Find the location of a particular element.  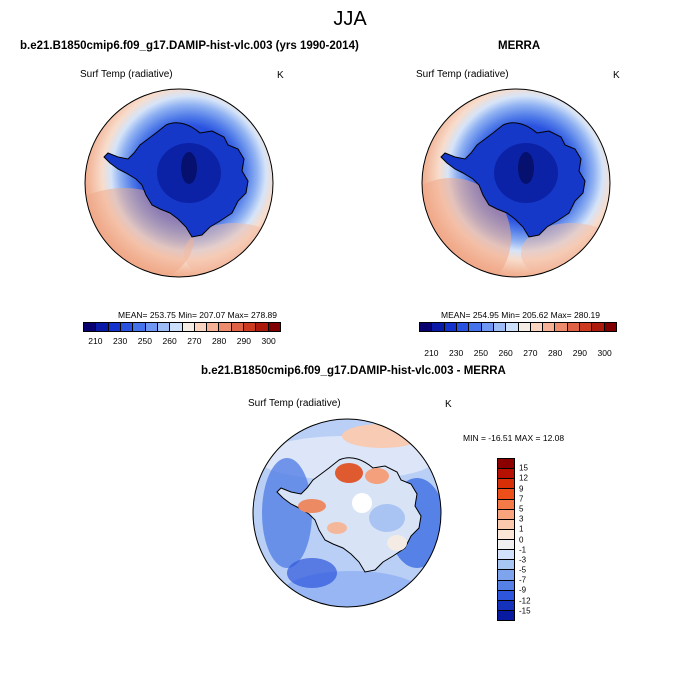

panel-1-colorbar is located at coordinates (182, 327).